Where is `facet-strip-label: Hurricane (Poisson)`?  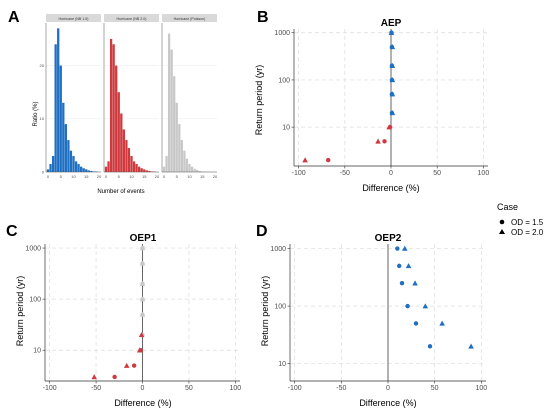
facet-strip-label: Hurricane (Poisson) is located at coordinates (190, 19).